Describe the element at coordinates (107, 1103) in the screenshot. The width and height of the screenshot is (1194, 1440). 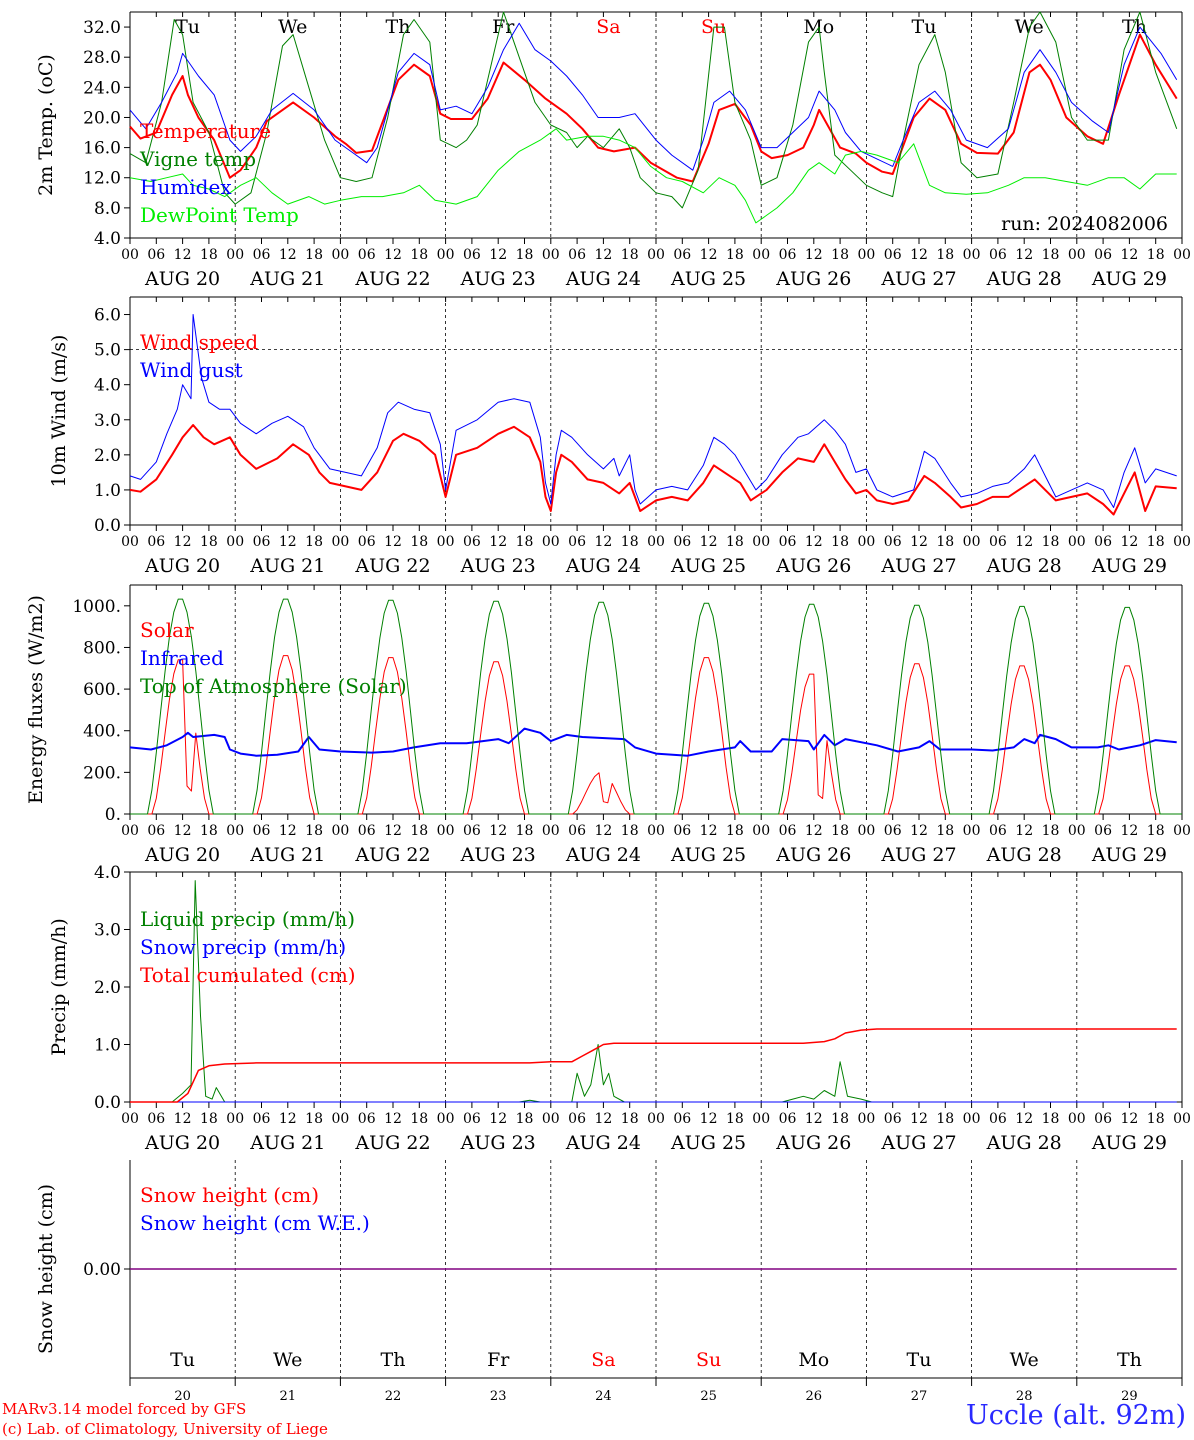
I see `y-tick-label: 0.0` at that location.